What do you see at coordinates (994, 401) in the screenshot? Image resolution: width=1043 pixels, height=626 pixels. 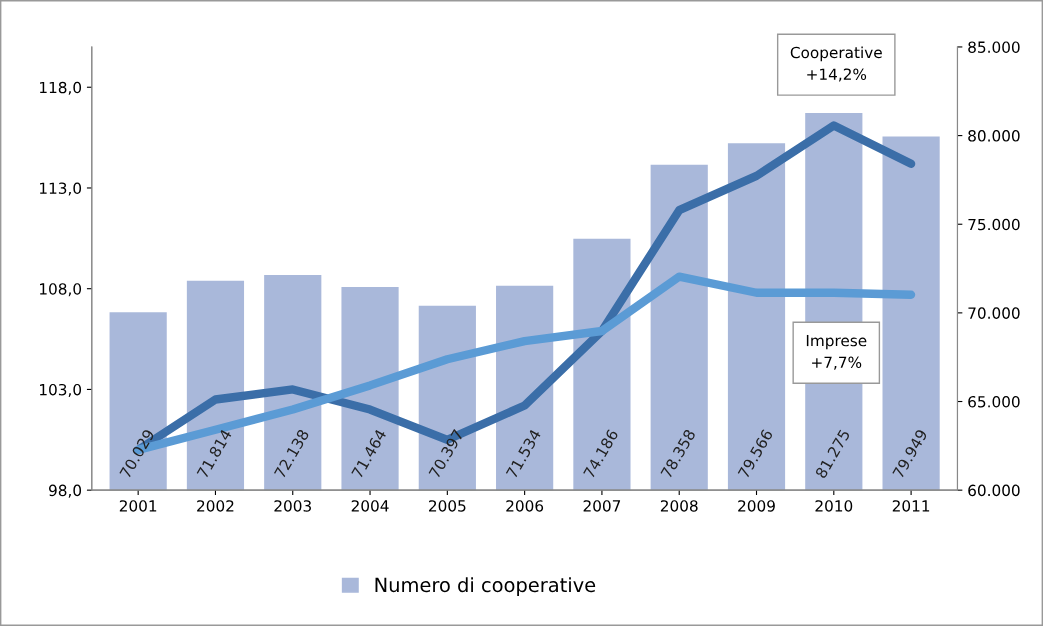 I see `y2-tick-label: 65.000` at bounding box center [994, 401].